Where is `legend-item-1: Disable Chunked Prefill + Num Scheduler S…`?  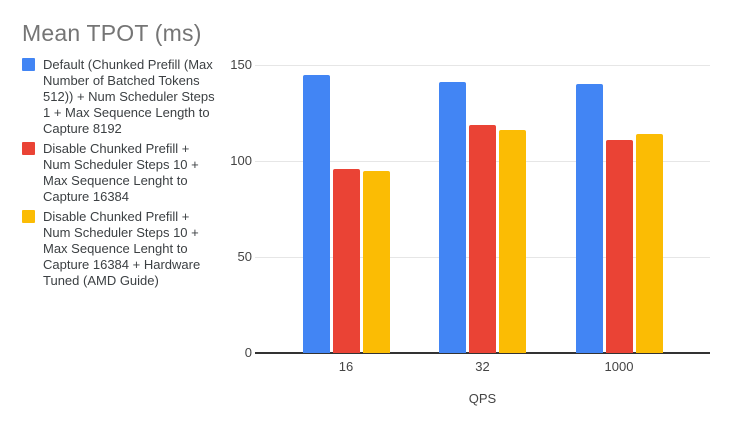 legend-item-1: Disable Chunked Prefill + Num Scheduler S… is located at coordinates (127, 173).